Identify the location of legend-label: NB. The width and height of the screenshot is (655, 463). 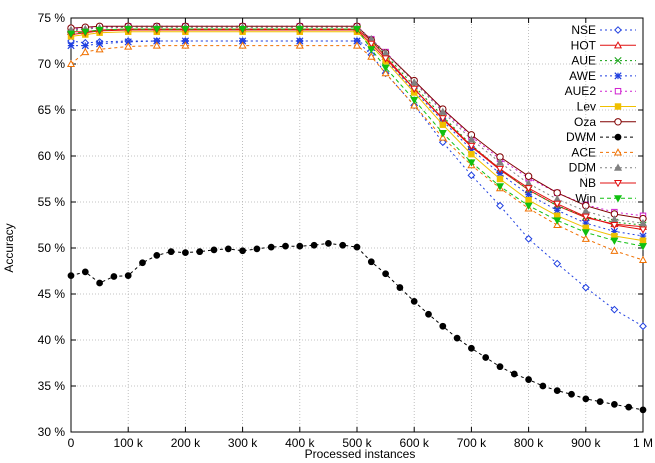
(587, 183).